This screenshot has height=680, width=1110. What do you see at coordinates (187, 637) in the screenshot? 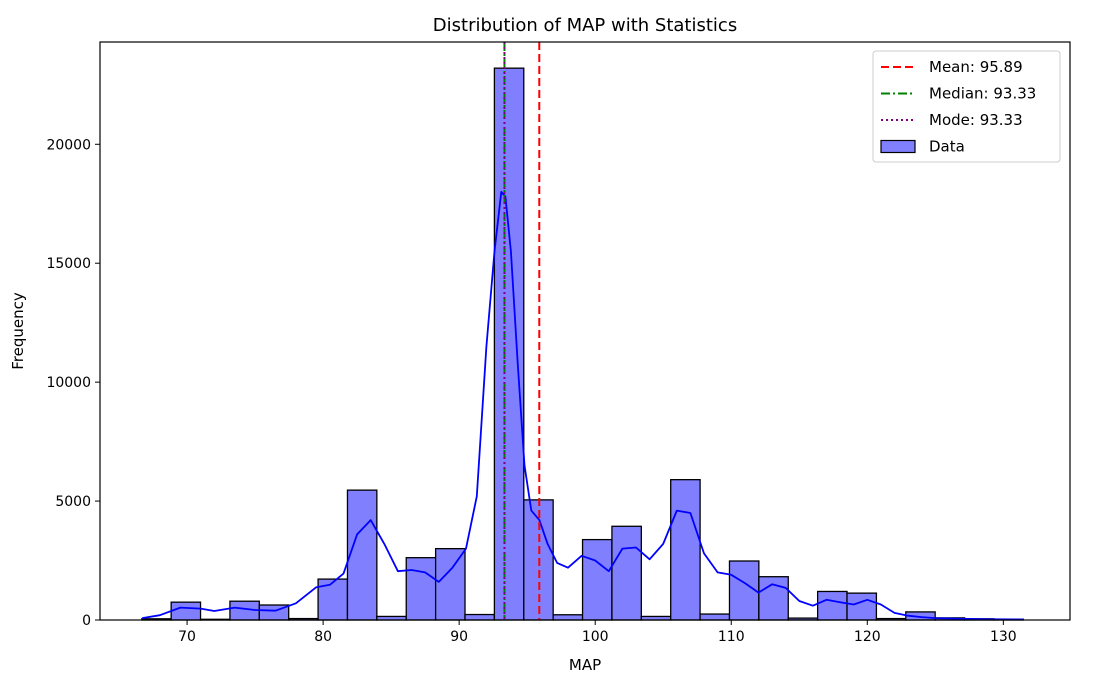
I see `x-tick-label-70: 70` at bounding box center [187, 637].